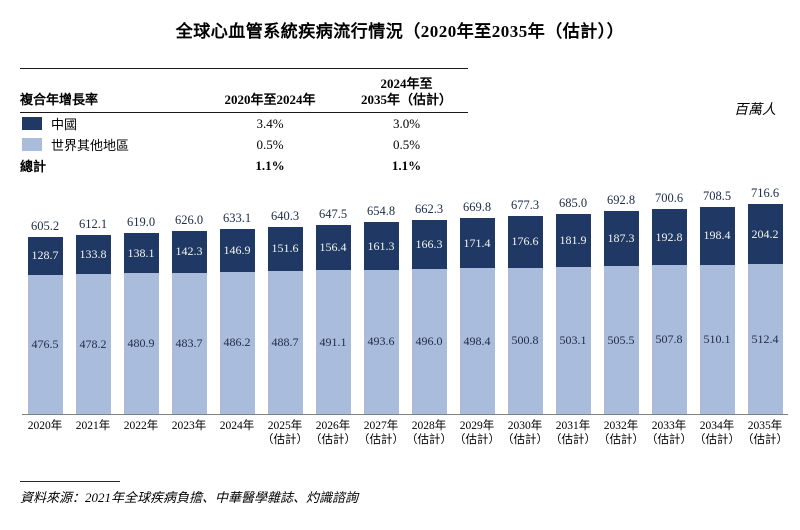 The width and height of the screenshot is (800, 530). What do you see at coordinates (45, 426) in the screenshot?
I see `x-axis-year: 2020年` at bounding box center [45, 426].